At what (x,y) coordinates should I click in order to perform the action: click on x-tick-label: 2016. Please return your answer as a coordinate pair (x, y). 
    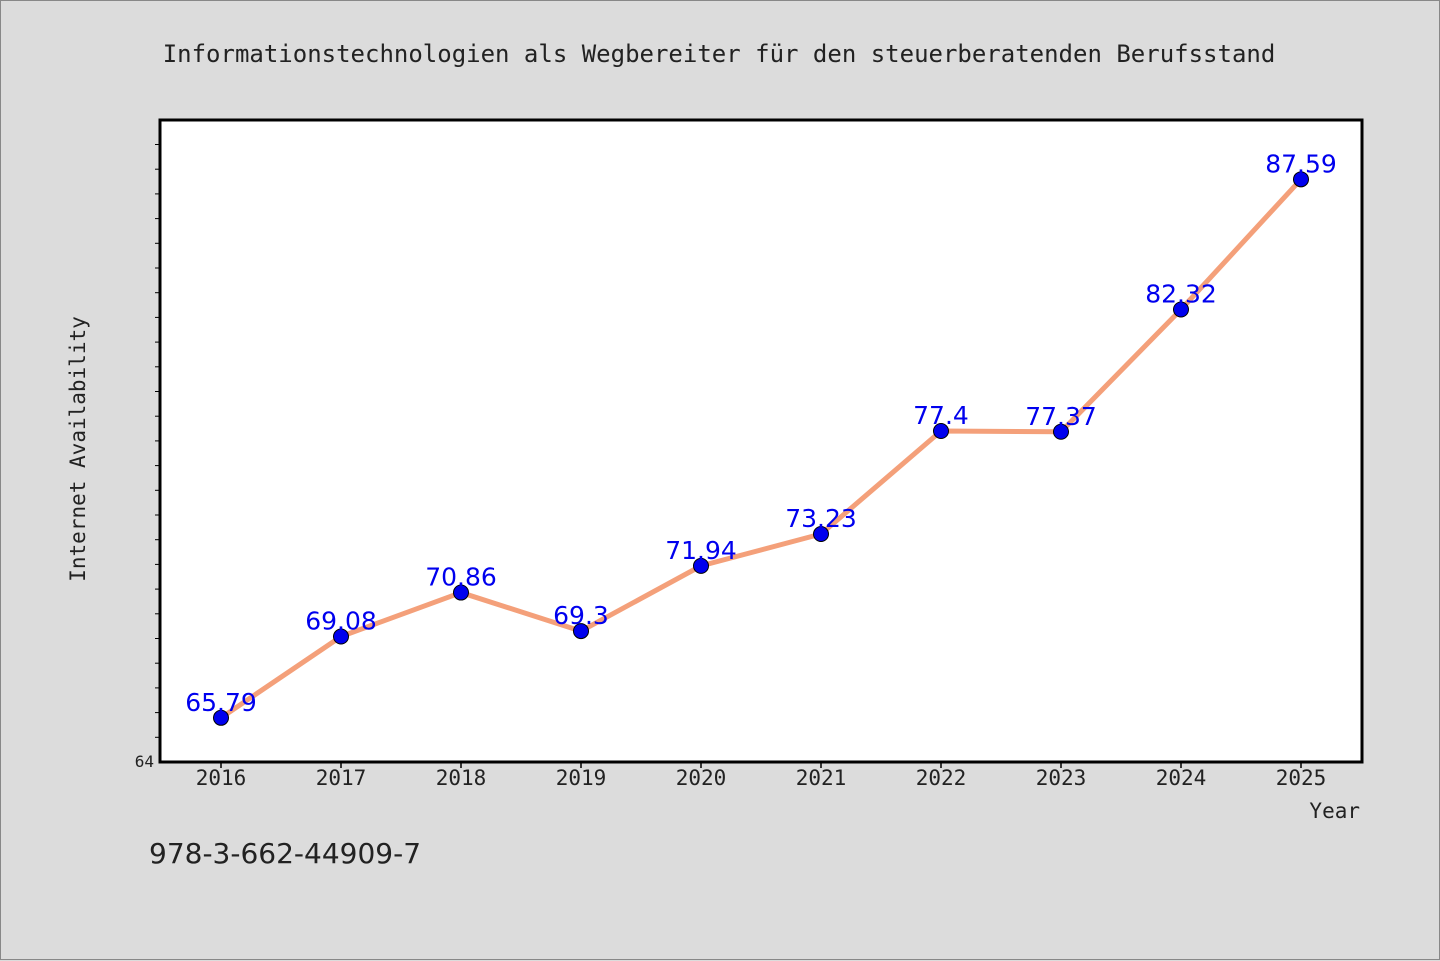
    Looking at the image, I should click on (221, 778).